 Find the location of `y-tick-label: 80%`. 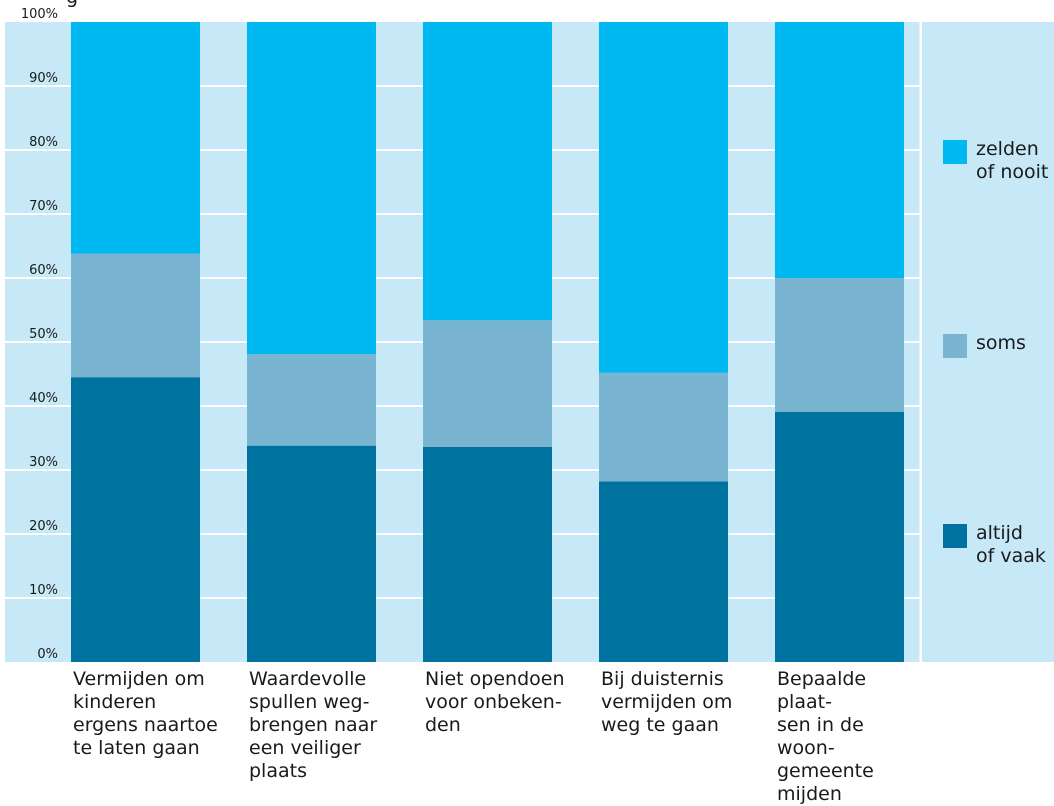

y-tick-label: 80% is located at coordinates (43, 142).